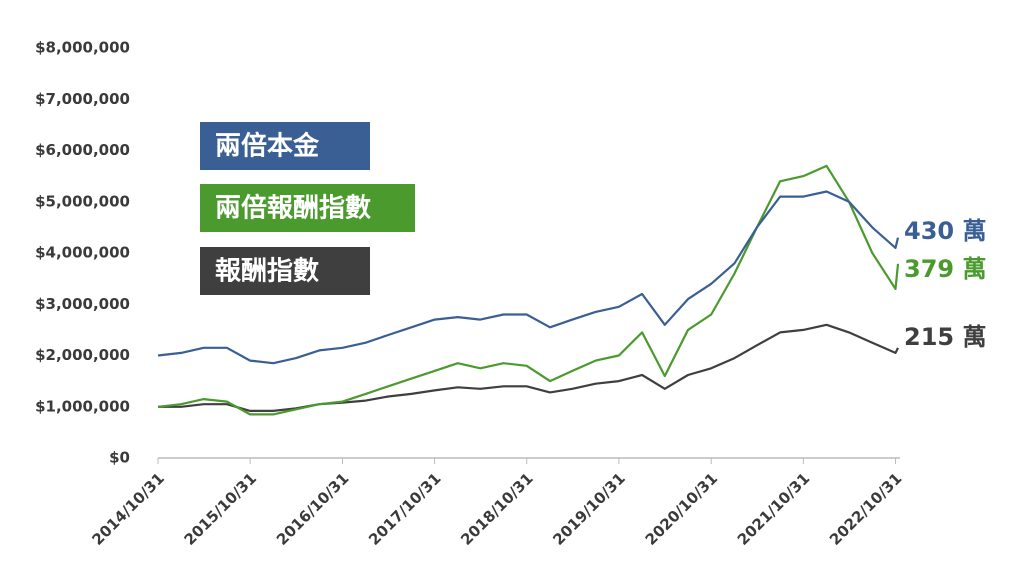 Image resolution: width=1024 pixels, height=576 pixels. Describe the element at coordinates (82, 150) in the screenshot. I see `y-tick-label: $6,000,000` at that location.